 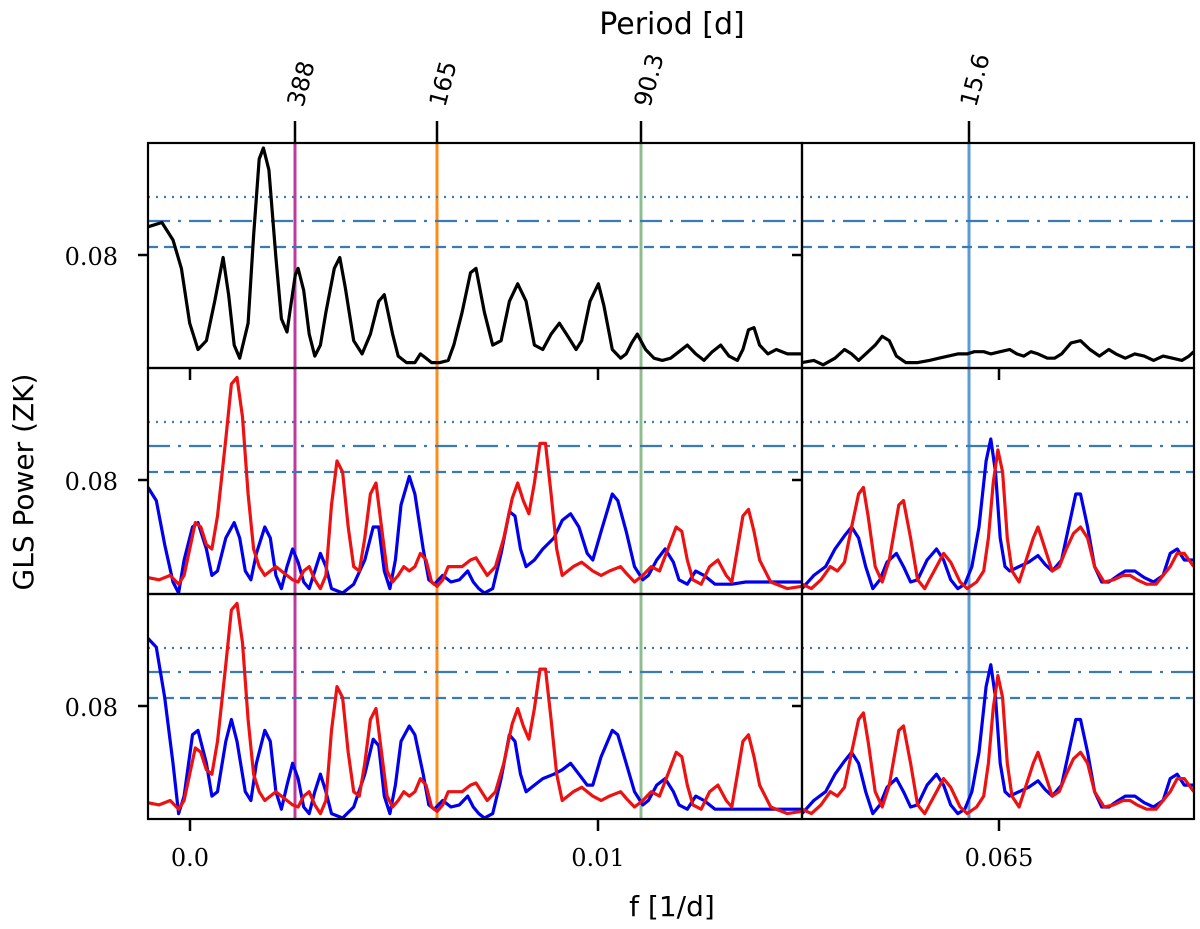 I want to click on series-blue-middle-right, so click(x=998, y=514).